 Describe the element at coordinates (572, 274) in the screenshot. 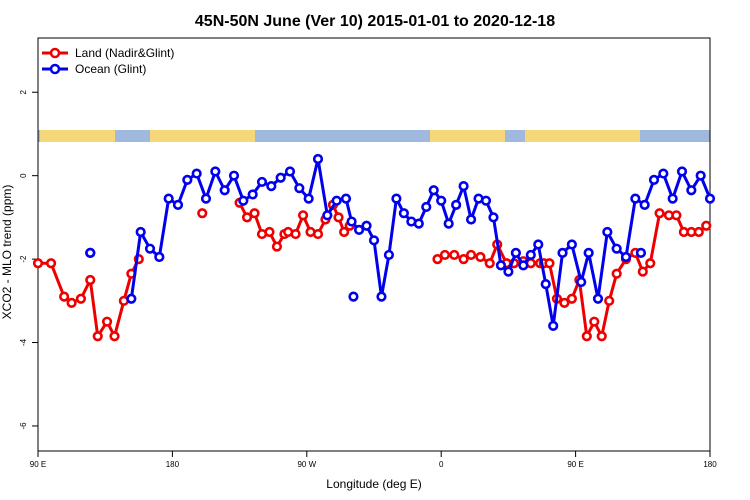

I see `land-series-line` at that location.